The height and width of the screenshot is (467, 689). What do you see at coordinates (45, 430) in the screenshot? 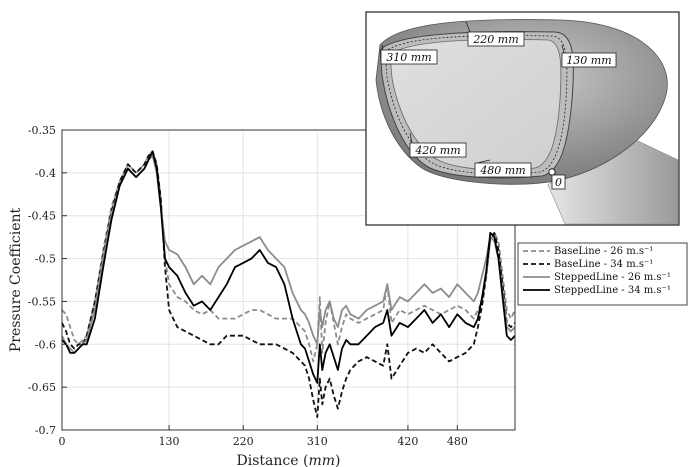
I see `y-tick-label: -0.7` at bounding box center [45, 430].